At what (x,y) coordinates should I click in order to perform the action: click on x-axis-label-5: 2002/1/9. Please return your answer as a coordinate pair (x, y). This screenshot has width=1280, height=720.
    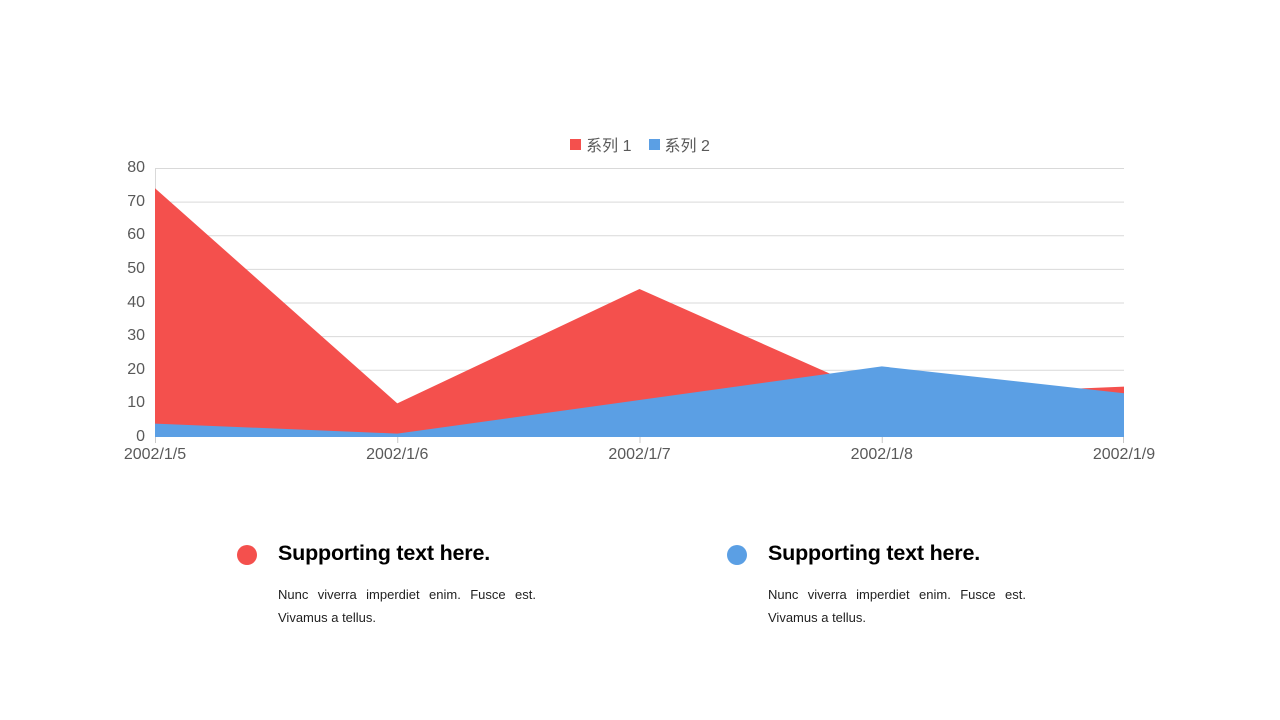
    Looking at the image, I should click on (1124, 454).